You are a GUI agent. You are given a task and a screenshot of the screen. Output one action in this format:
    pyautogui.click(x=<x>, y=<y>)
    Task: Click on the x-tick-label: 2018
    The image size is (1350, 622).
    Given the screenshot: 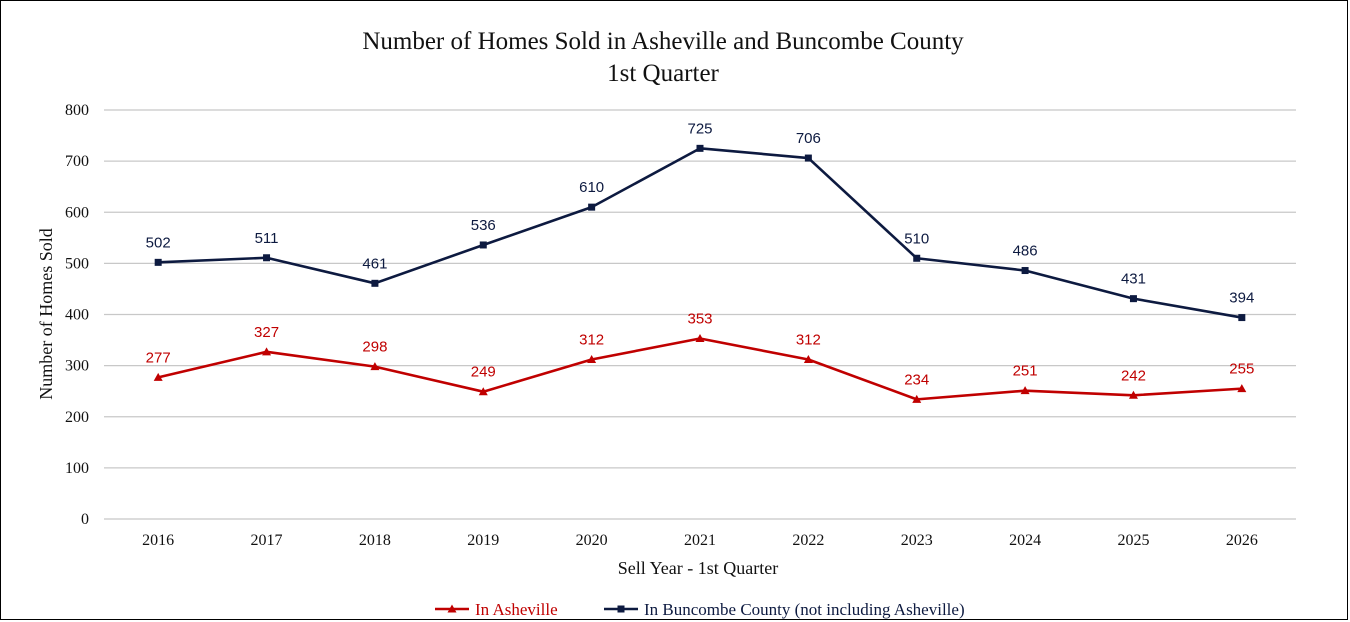 What is the action you would take?
    pyautogui.click(x=375, y=540)
    